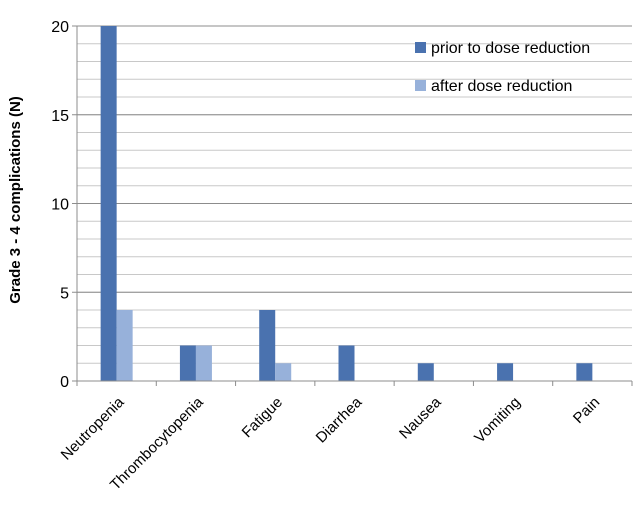 Image resolution: width=638 pixels, height=525 pixels. Describe the element at coordinates (93, 428) in the screenshot. I see `x-category-label: Neutropenia` at that location.